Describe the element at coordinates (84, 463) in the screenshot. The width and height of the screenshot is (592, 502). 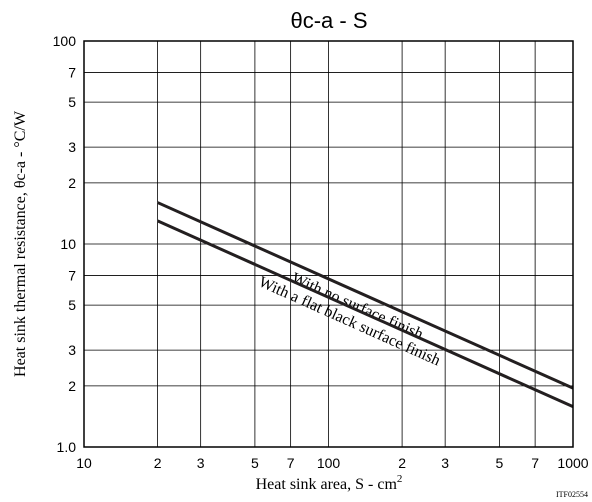
I see `x-tick-label: 10` at that location.